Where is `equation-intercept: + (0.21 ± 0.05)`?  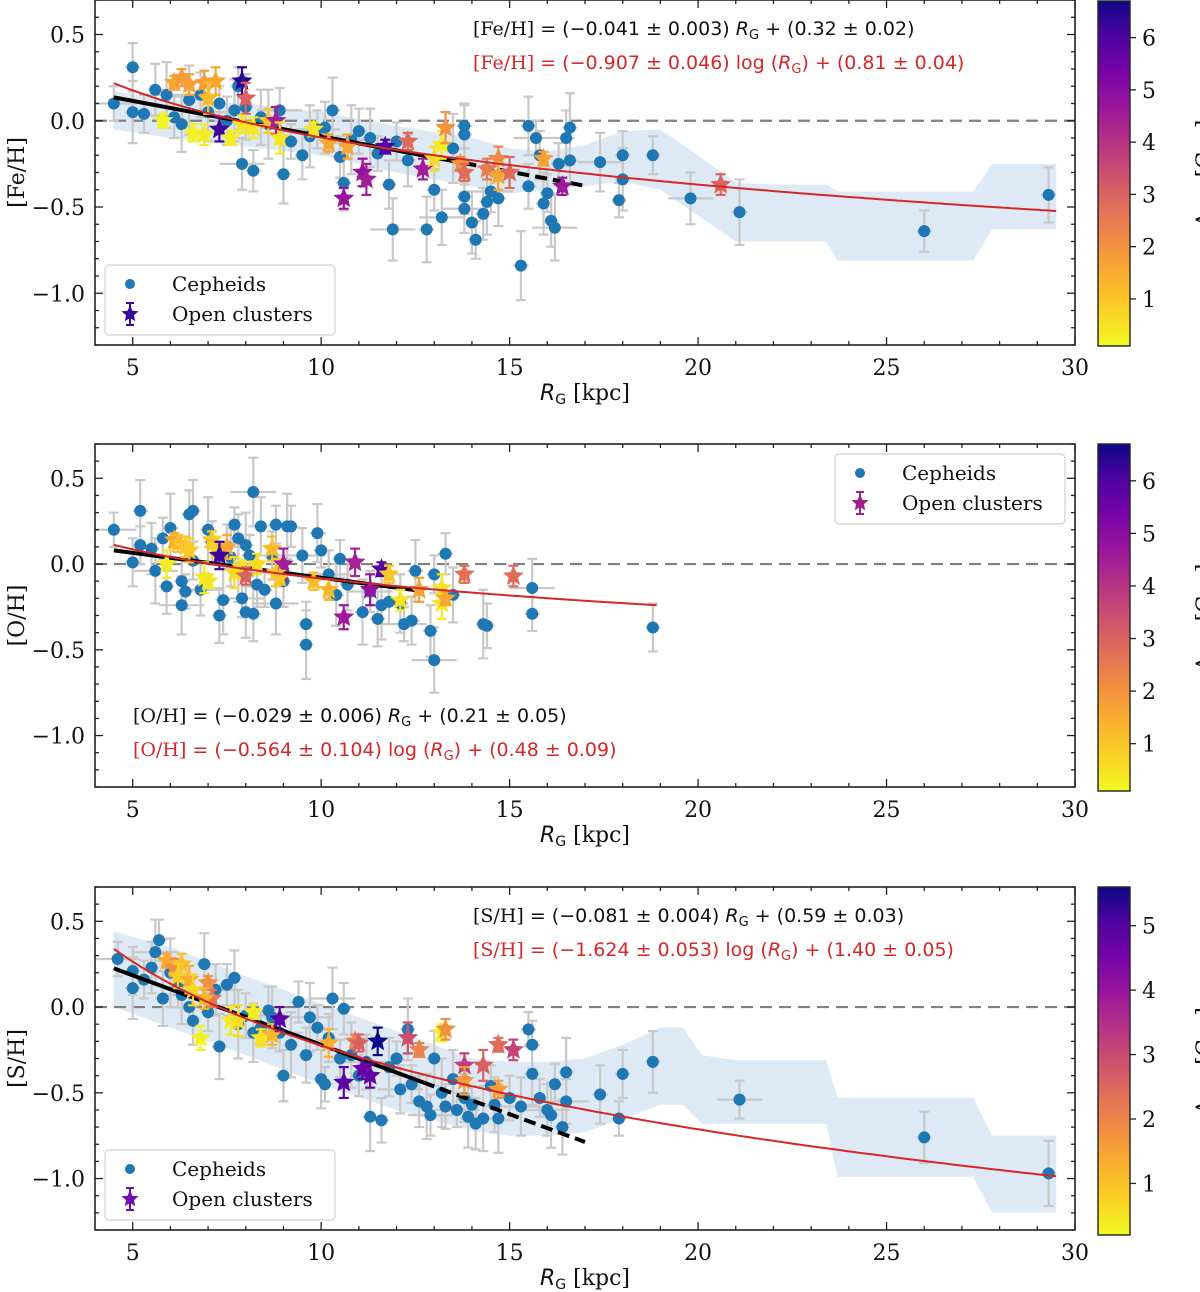
equation-intercept: + (0.21 ± 0.05) is located at coordinates (488, 716).